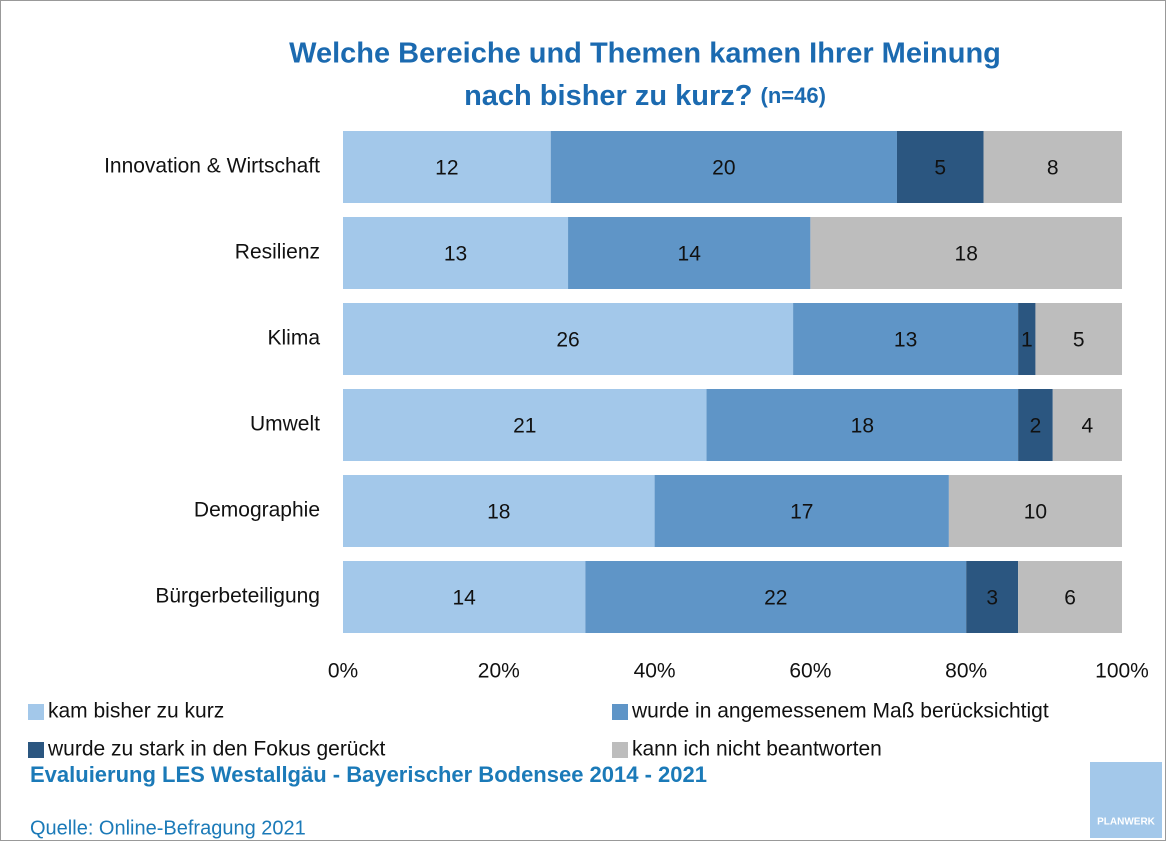 This screenshot has height=841, width=1166. I want to click on data-label: 21, so click(524, 426).